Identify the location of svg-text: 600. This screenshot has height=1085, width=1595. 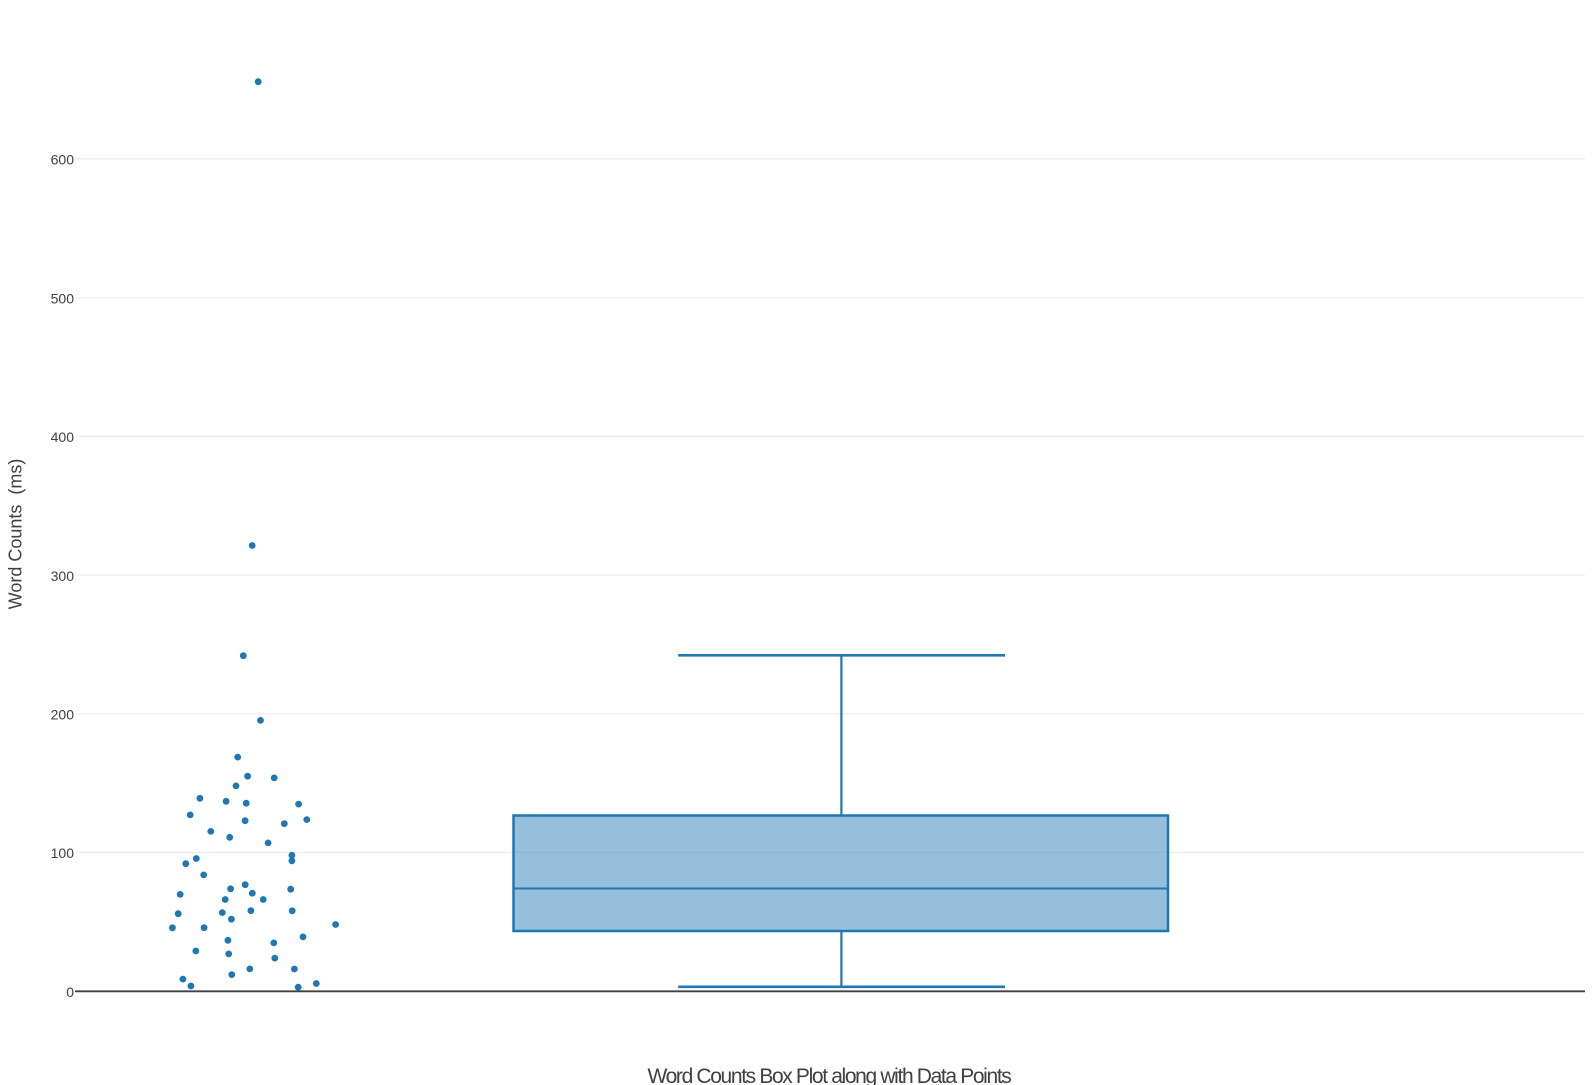
(63, 160).